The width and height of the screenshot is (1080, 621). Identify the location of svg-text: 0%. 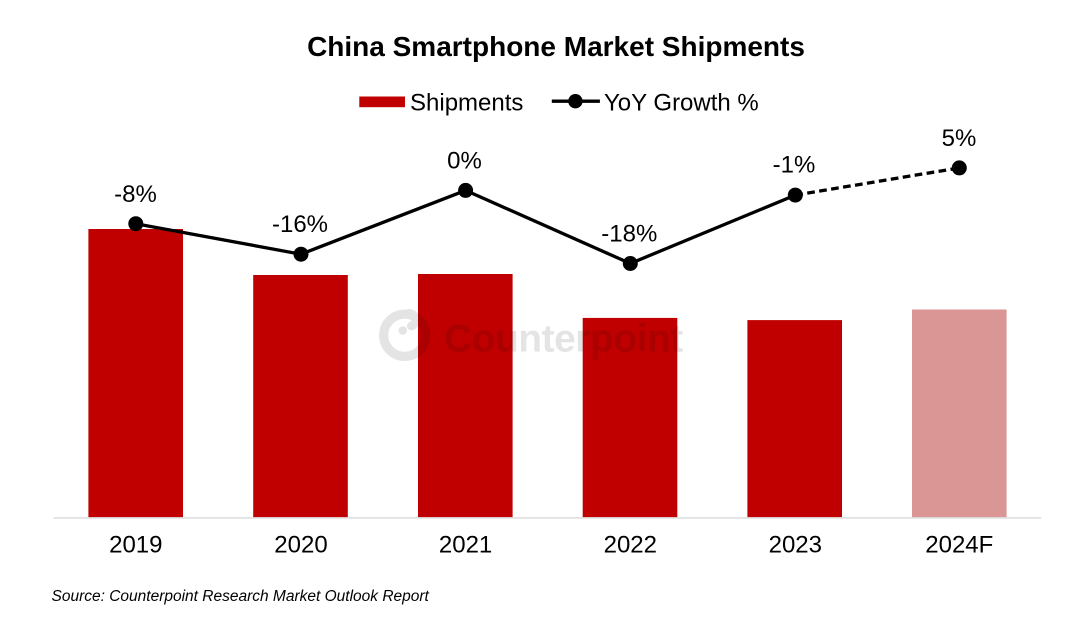
(464, 161).